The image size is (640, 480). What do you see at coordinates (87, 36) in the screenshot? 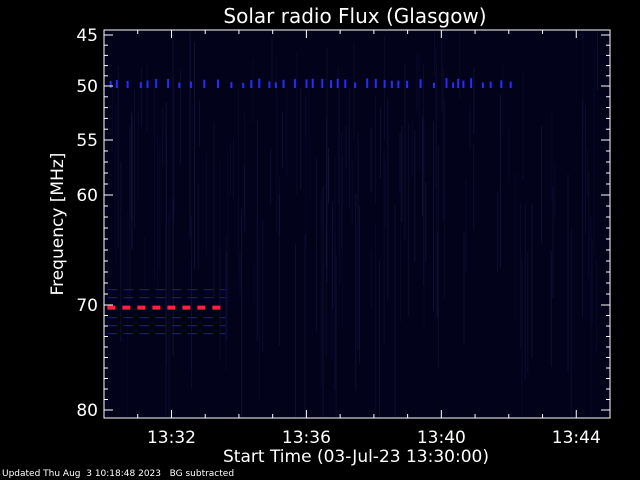
I see `y-tick-label: 45` at bounding box center [87, 36].